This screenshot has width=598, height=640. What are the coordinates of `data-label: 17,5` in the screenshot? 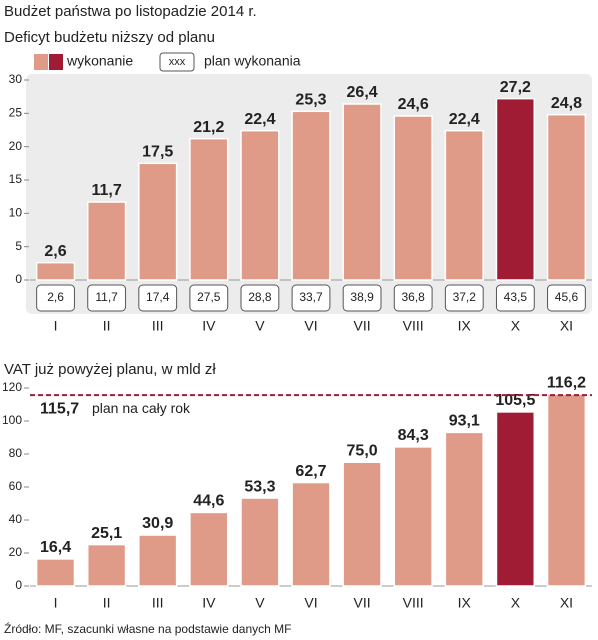 It's located at (157, 152).